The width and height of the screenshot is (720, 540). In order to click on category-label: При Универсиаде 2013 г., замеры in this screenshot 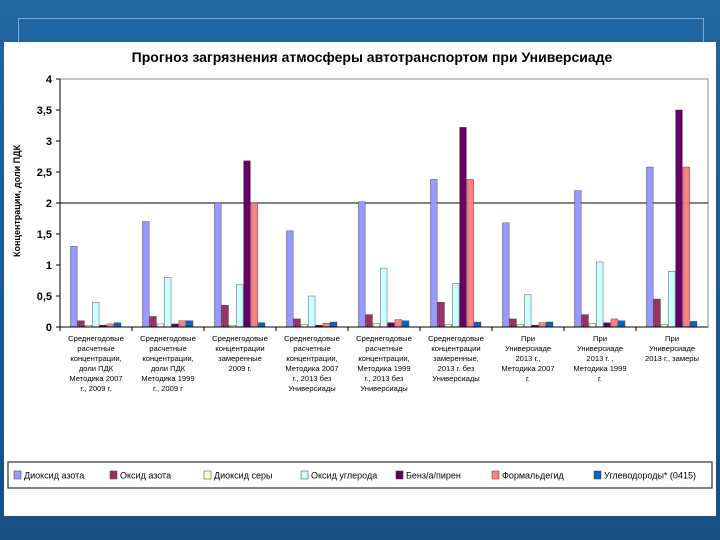, I will do `click(672, 348)`.